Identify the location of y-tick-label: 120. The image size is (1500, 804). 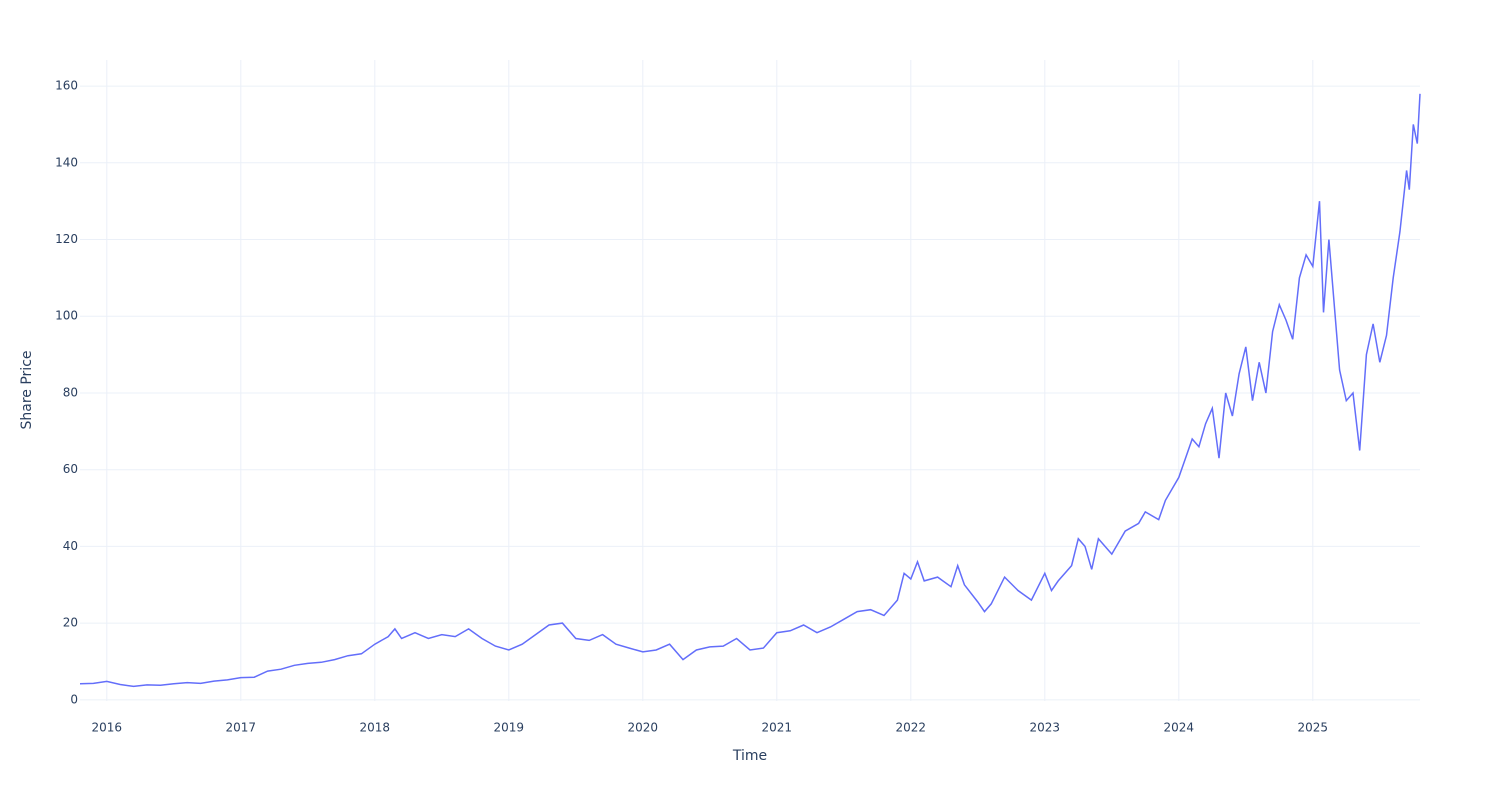
(66, 239).